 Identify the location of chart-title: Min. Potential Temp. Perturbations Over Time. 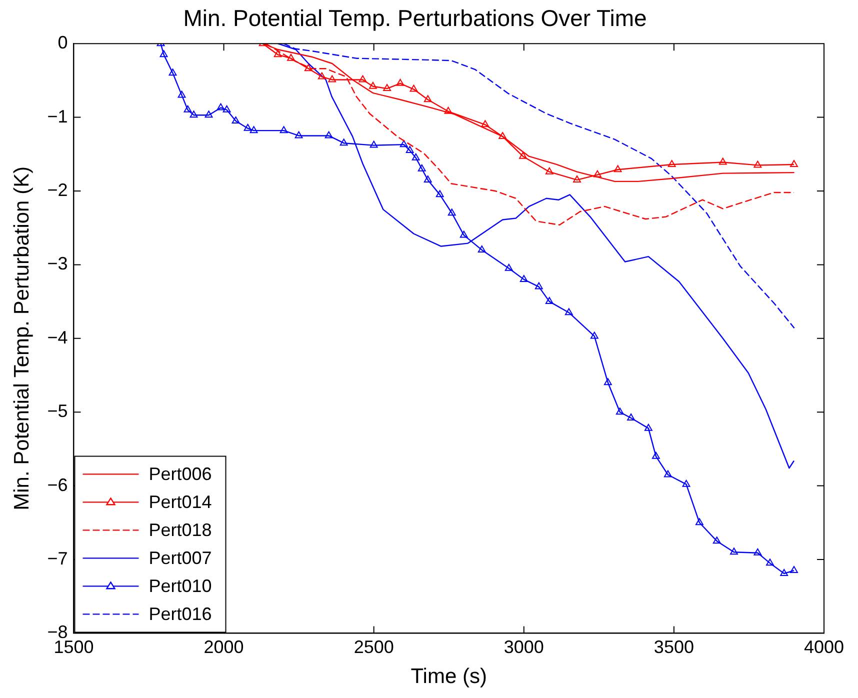
(415, 18).